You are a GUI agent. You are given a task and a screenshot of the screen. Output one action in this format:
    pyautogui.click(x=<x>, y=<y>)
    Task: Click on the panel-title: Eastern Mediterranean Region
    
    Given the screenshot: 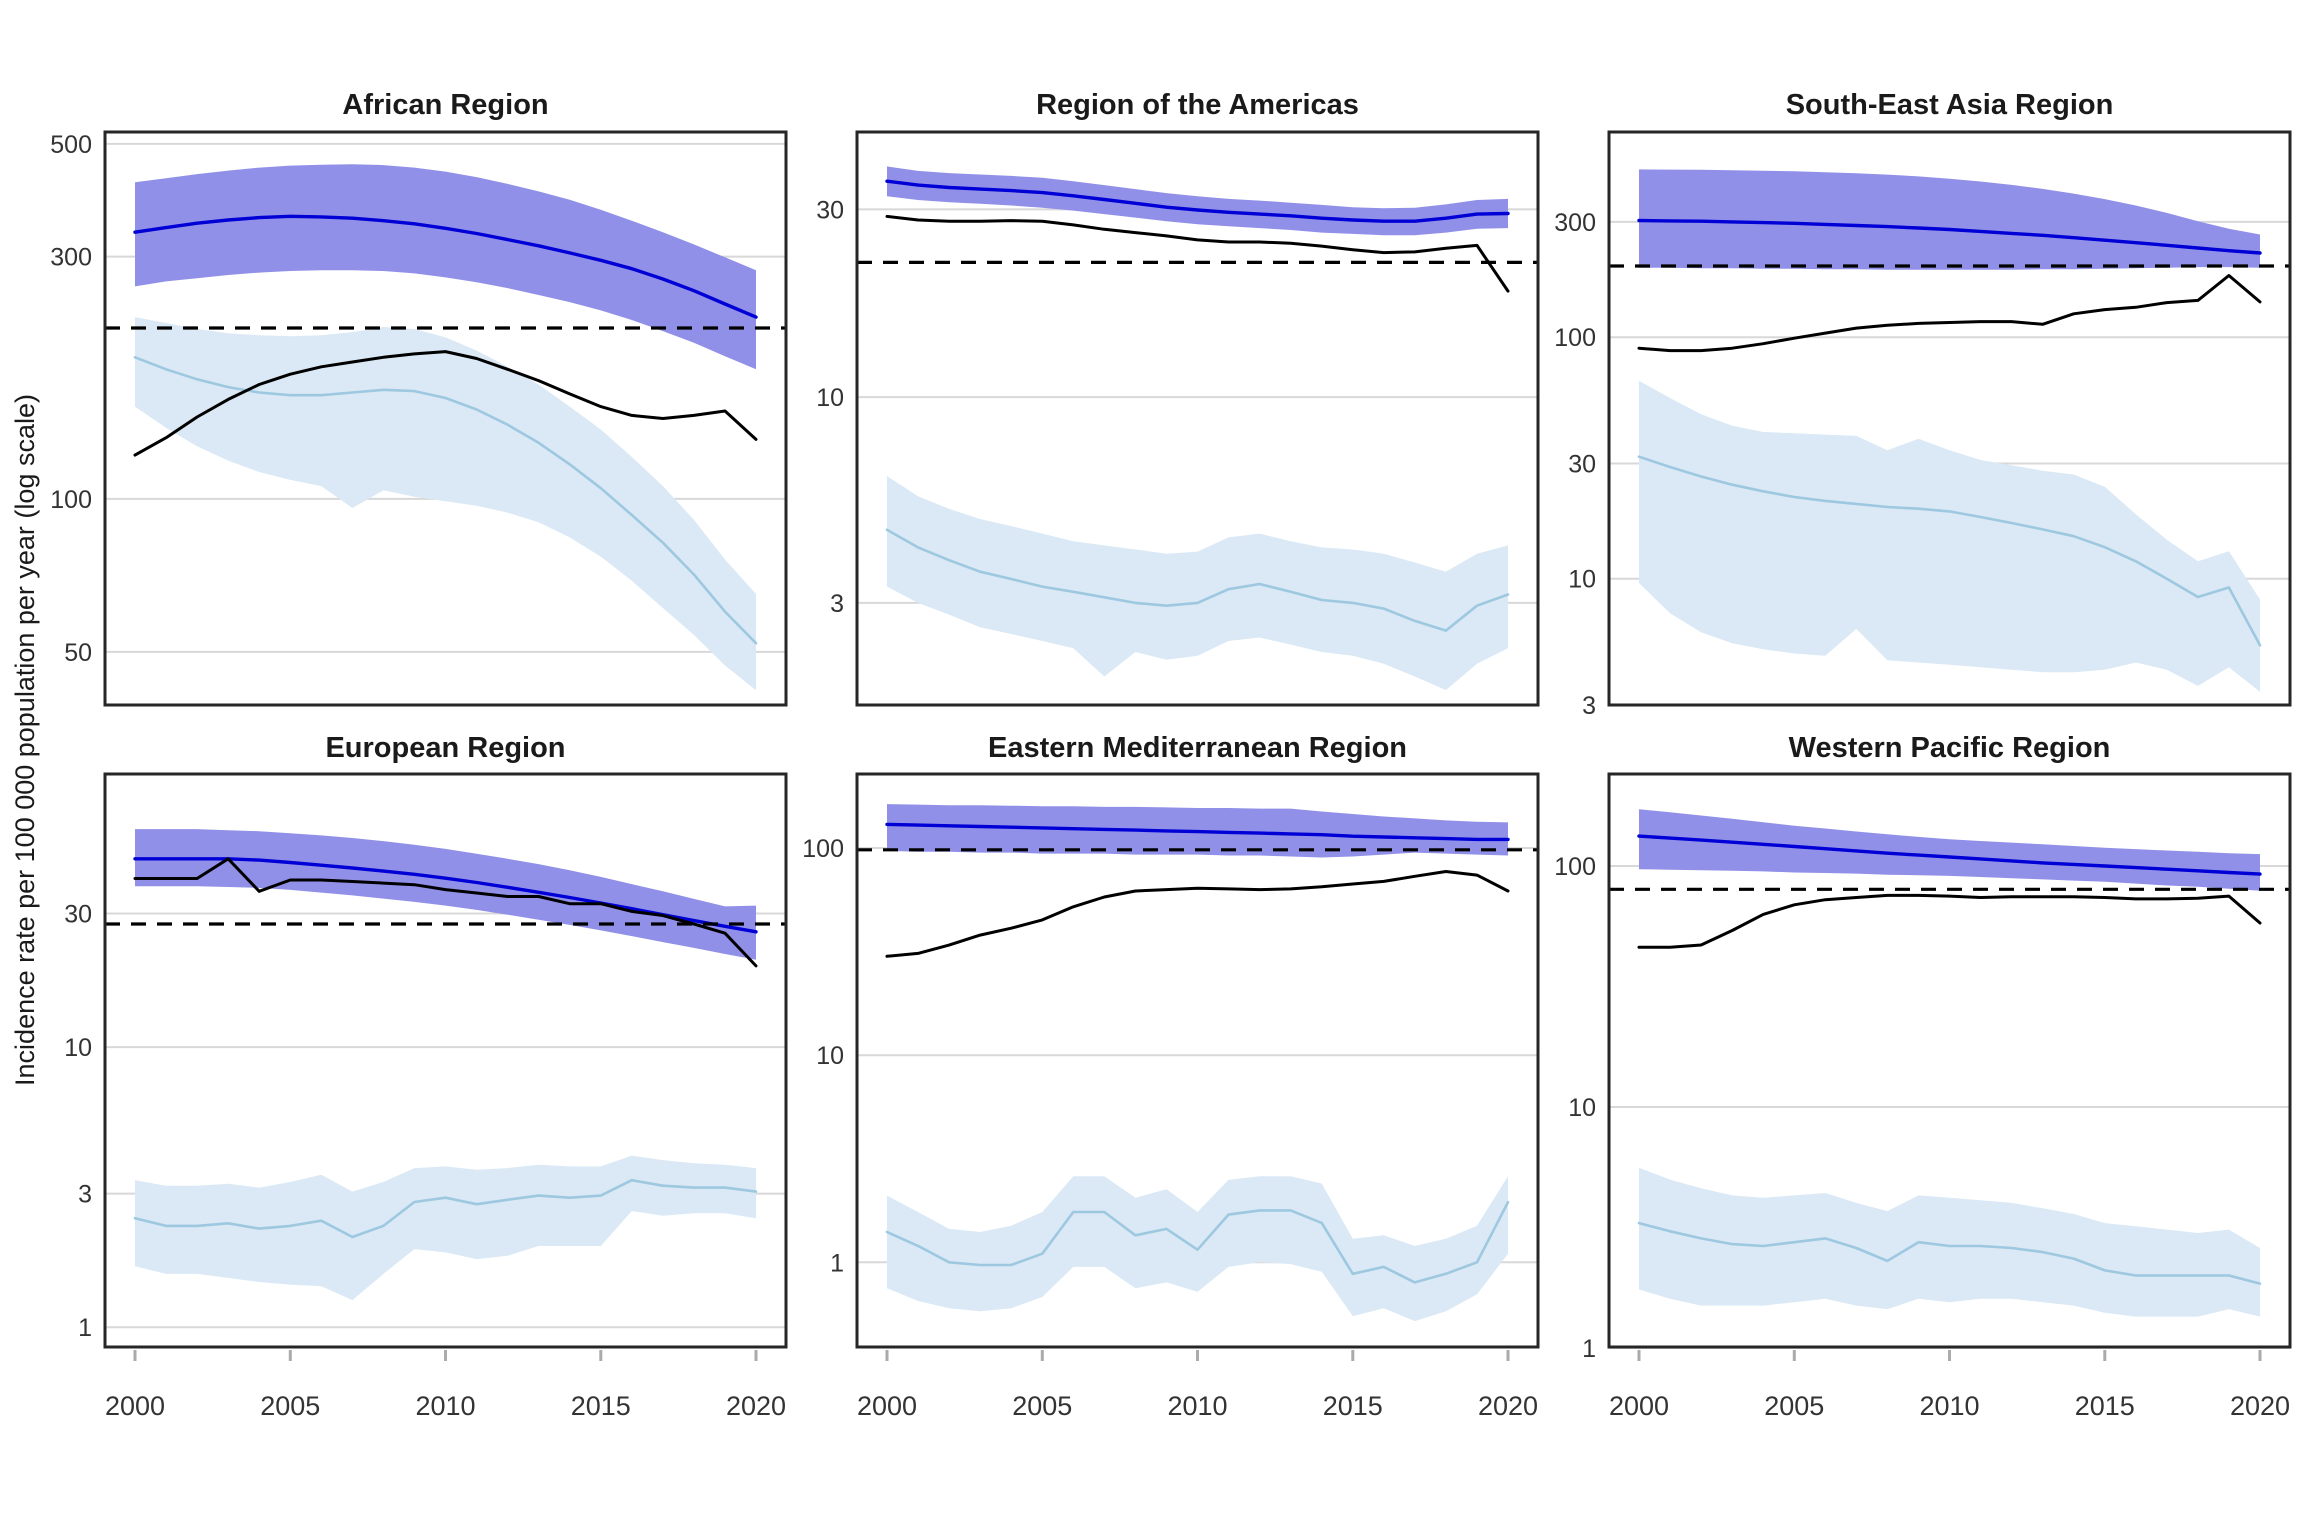 What is the action you would take?
    pyautogui.click(x=1197, y=748)
    